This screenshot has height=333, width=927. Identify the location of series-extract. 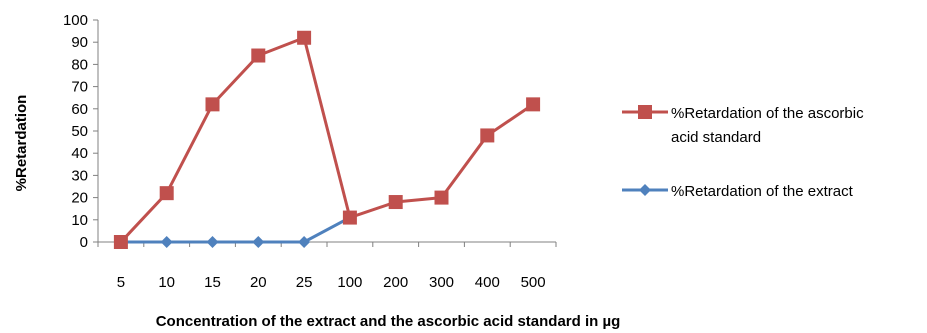
(235, 229).